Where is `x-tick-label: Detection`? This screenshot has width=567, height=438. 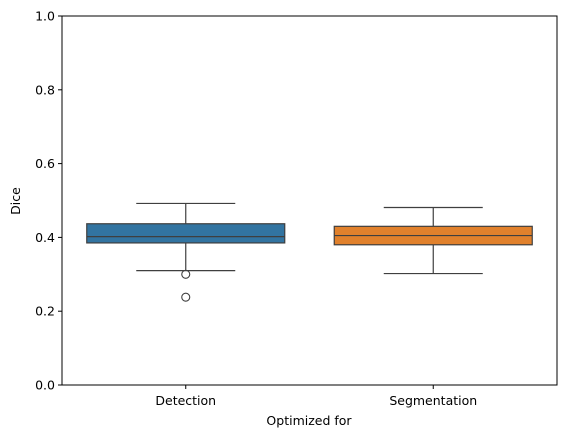
x-tick-label: Detection is located at coordinates (185, 400).